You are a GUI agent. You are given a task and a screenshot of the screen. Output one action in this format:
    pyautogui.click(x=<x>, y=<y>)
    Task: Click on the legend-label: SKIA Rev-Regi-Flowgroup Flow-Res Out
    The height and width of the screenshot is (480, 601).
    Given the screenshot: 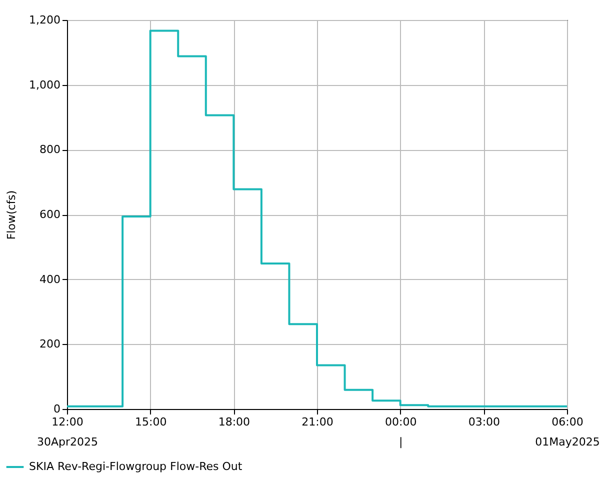 What is the action you would take?
    pyautogui.click(x=136, y=466)
    